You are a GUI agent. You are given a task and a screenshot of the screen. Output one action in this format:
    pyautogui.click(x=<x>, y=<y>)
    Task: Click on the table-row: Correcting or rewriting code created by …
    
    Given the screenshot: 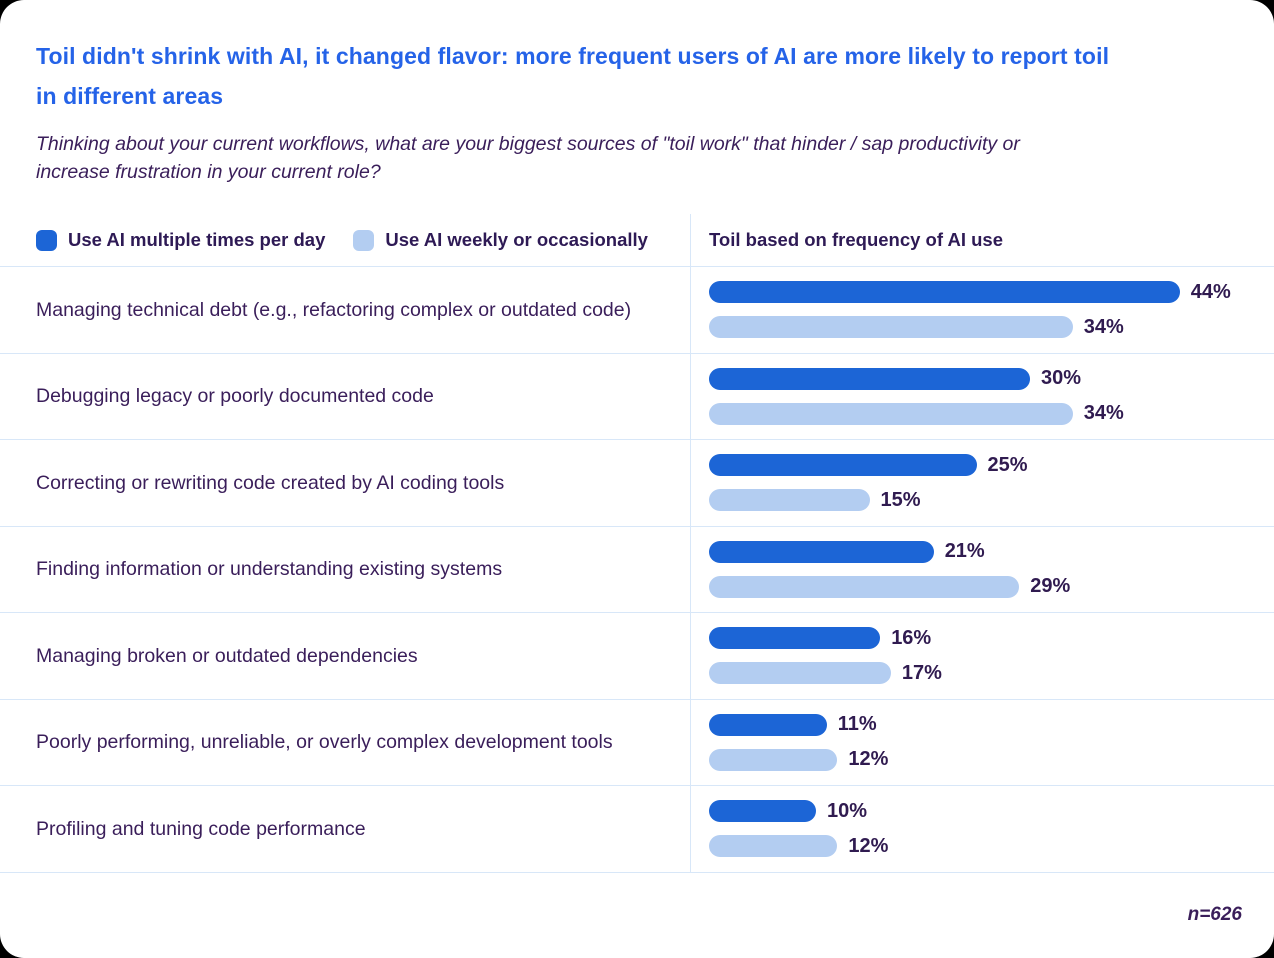 What is the action you would take?
    pyautogui.click(x=637, y=483)
    